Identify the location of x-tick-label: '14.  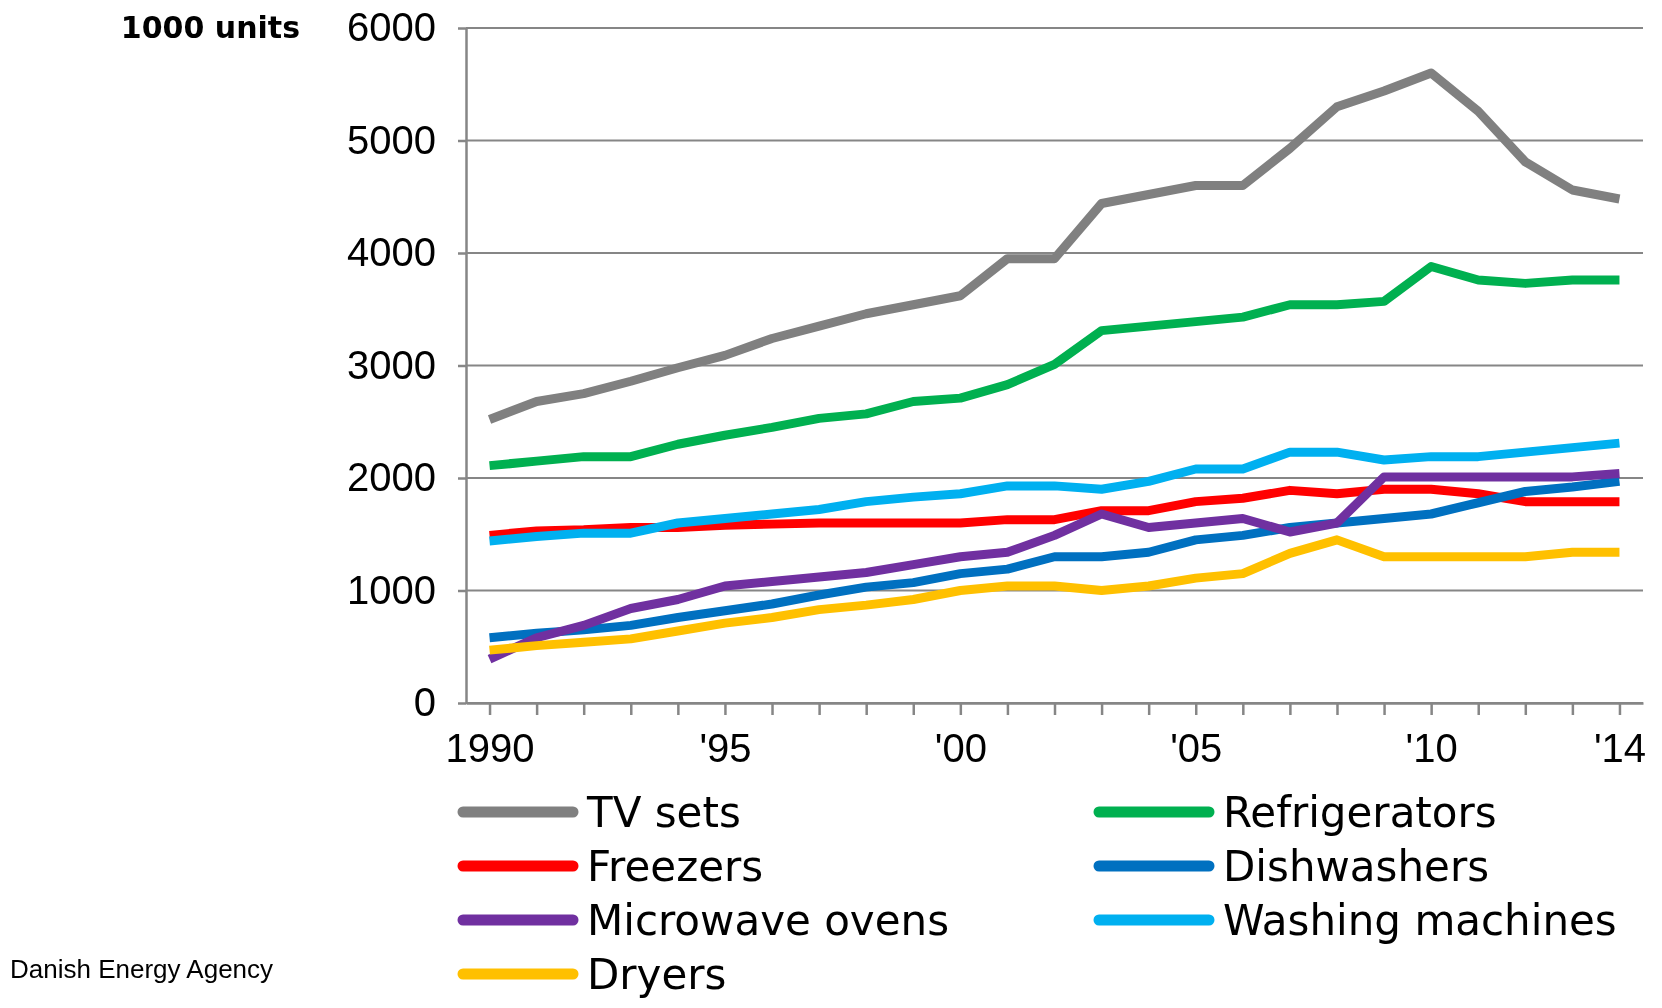
(1620, 748).